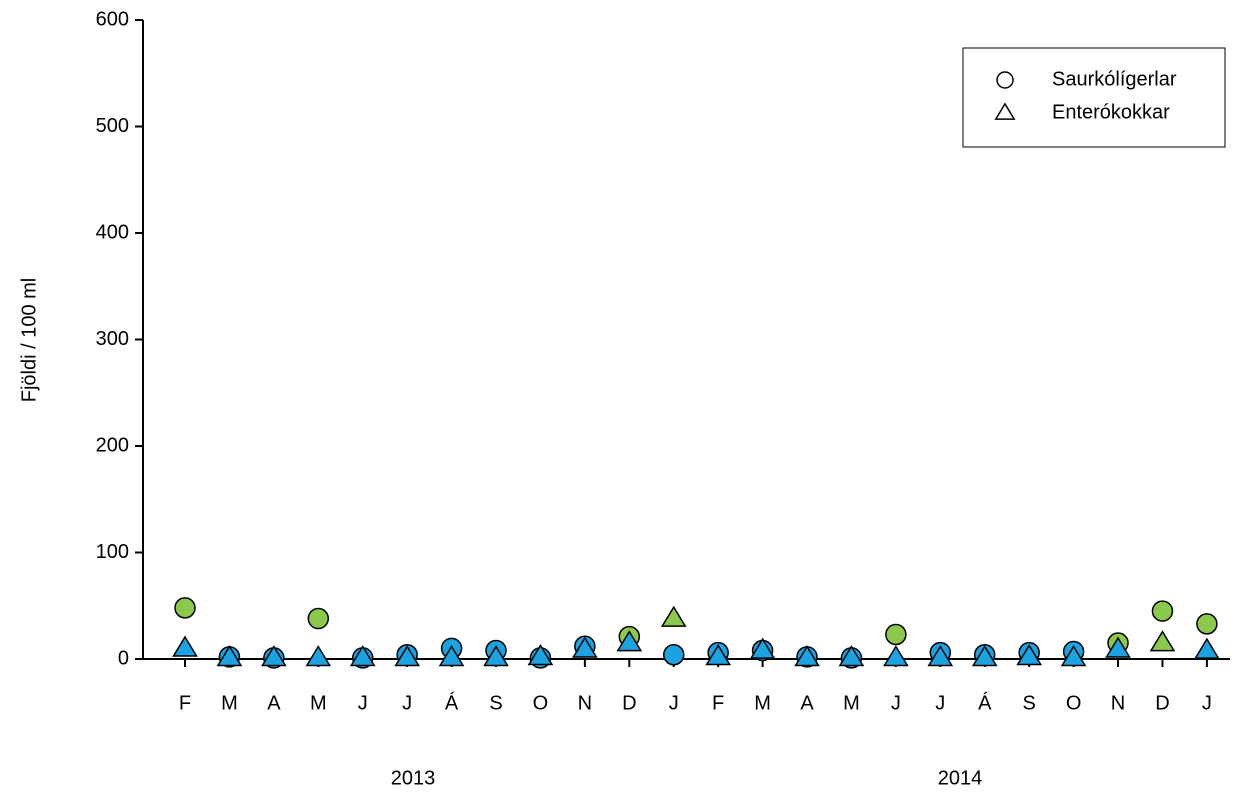  I want to click on y-axis-label: Fjöldi / 100 ml, so click(29, 340).